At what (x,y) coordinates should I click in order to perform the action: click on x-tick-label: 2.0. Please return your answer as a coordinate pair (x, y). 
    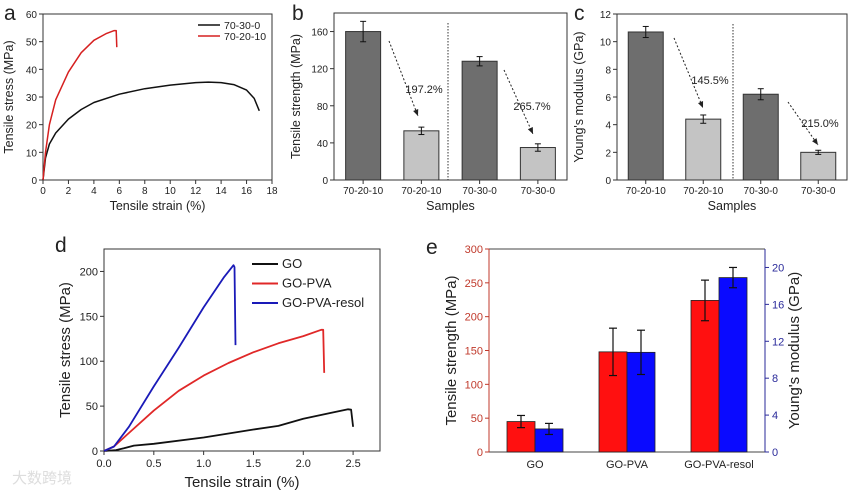
    Looking at the image, I should click on (303, 464).